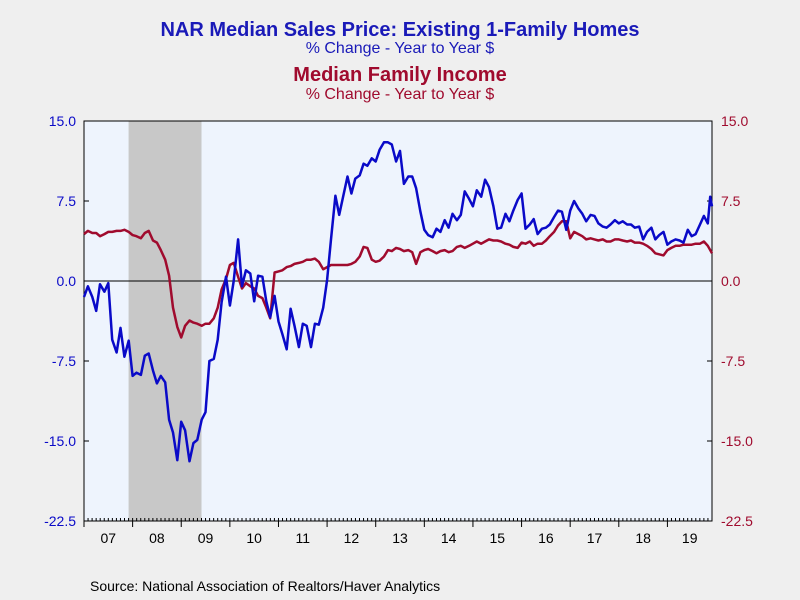 This screenshot has height=600, width=800. I want to click on x-tick-label: 13, so click(400, 538).